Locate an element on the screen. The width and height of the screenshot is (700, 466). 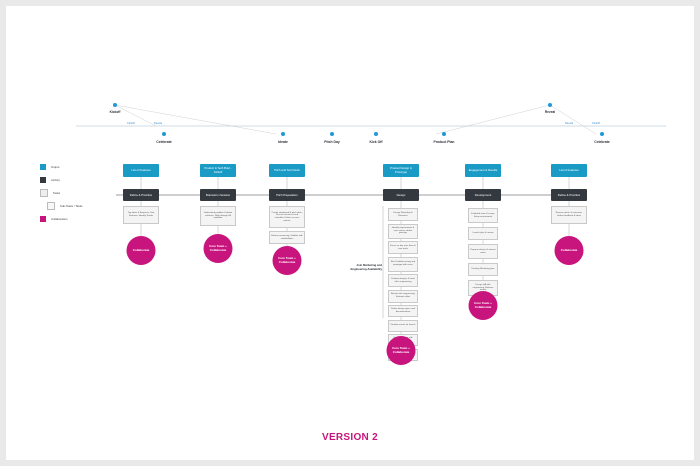
phase-label: Kick Off is located at coordinates (376, 142).